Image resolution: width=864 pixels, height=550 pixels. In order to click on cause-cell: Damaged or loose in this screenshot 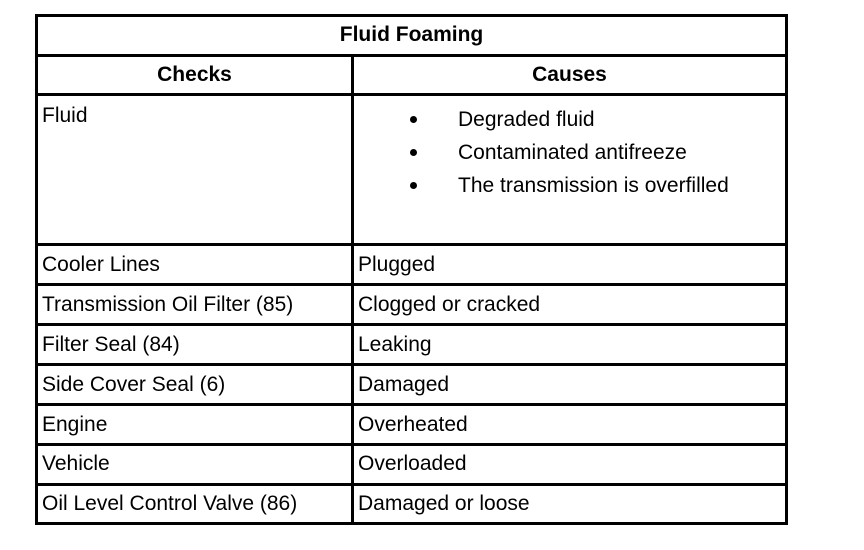, I will do `click(444, 503)`.